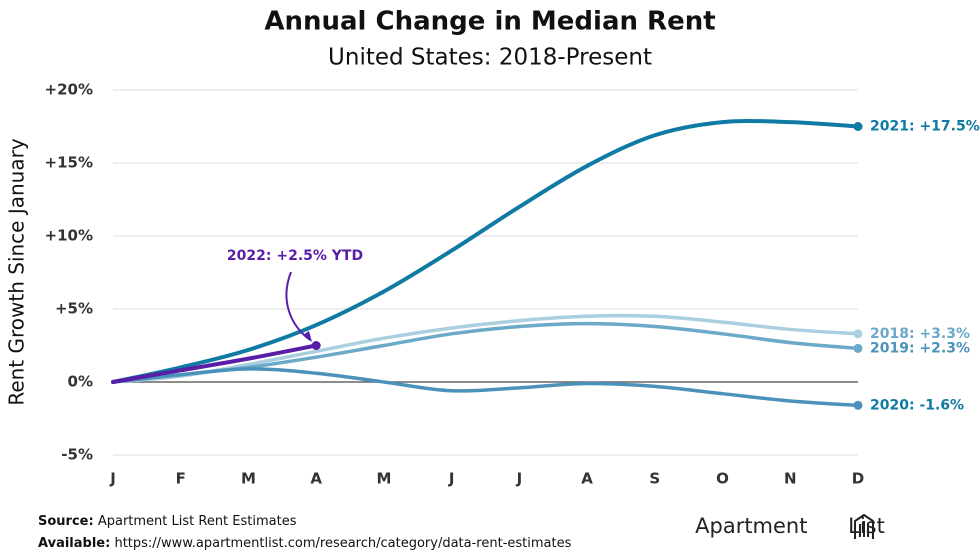  I want to click on logo-bars, so click(864, 529).